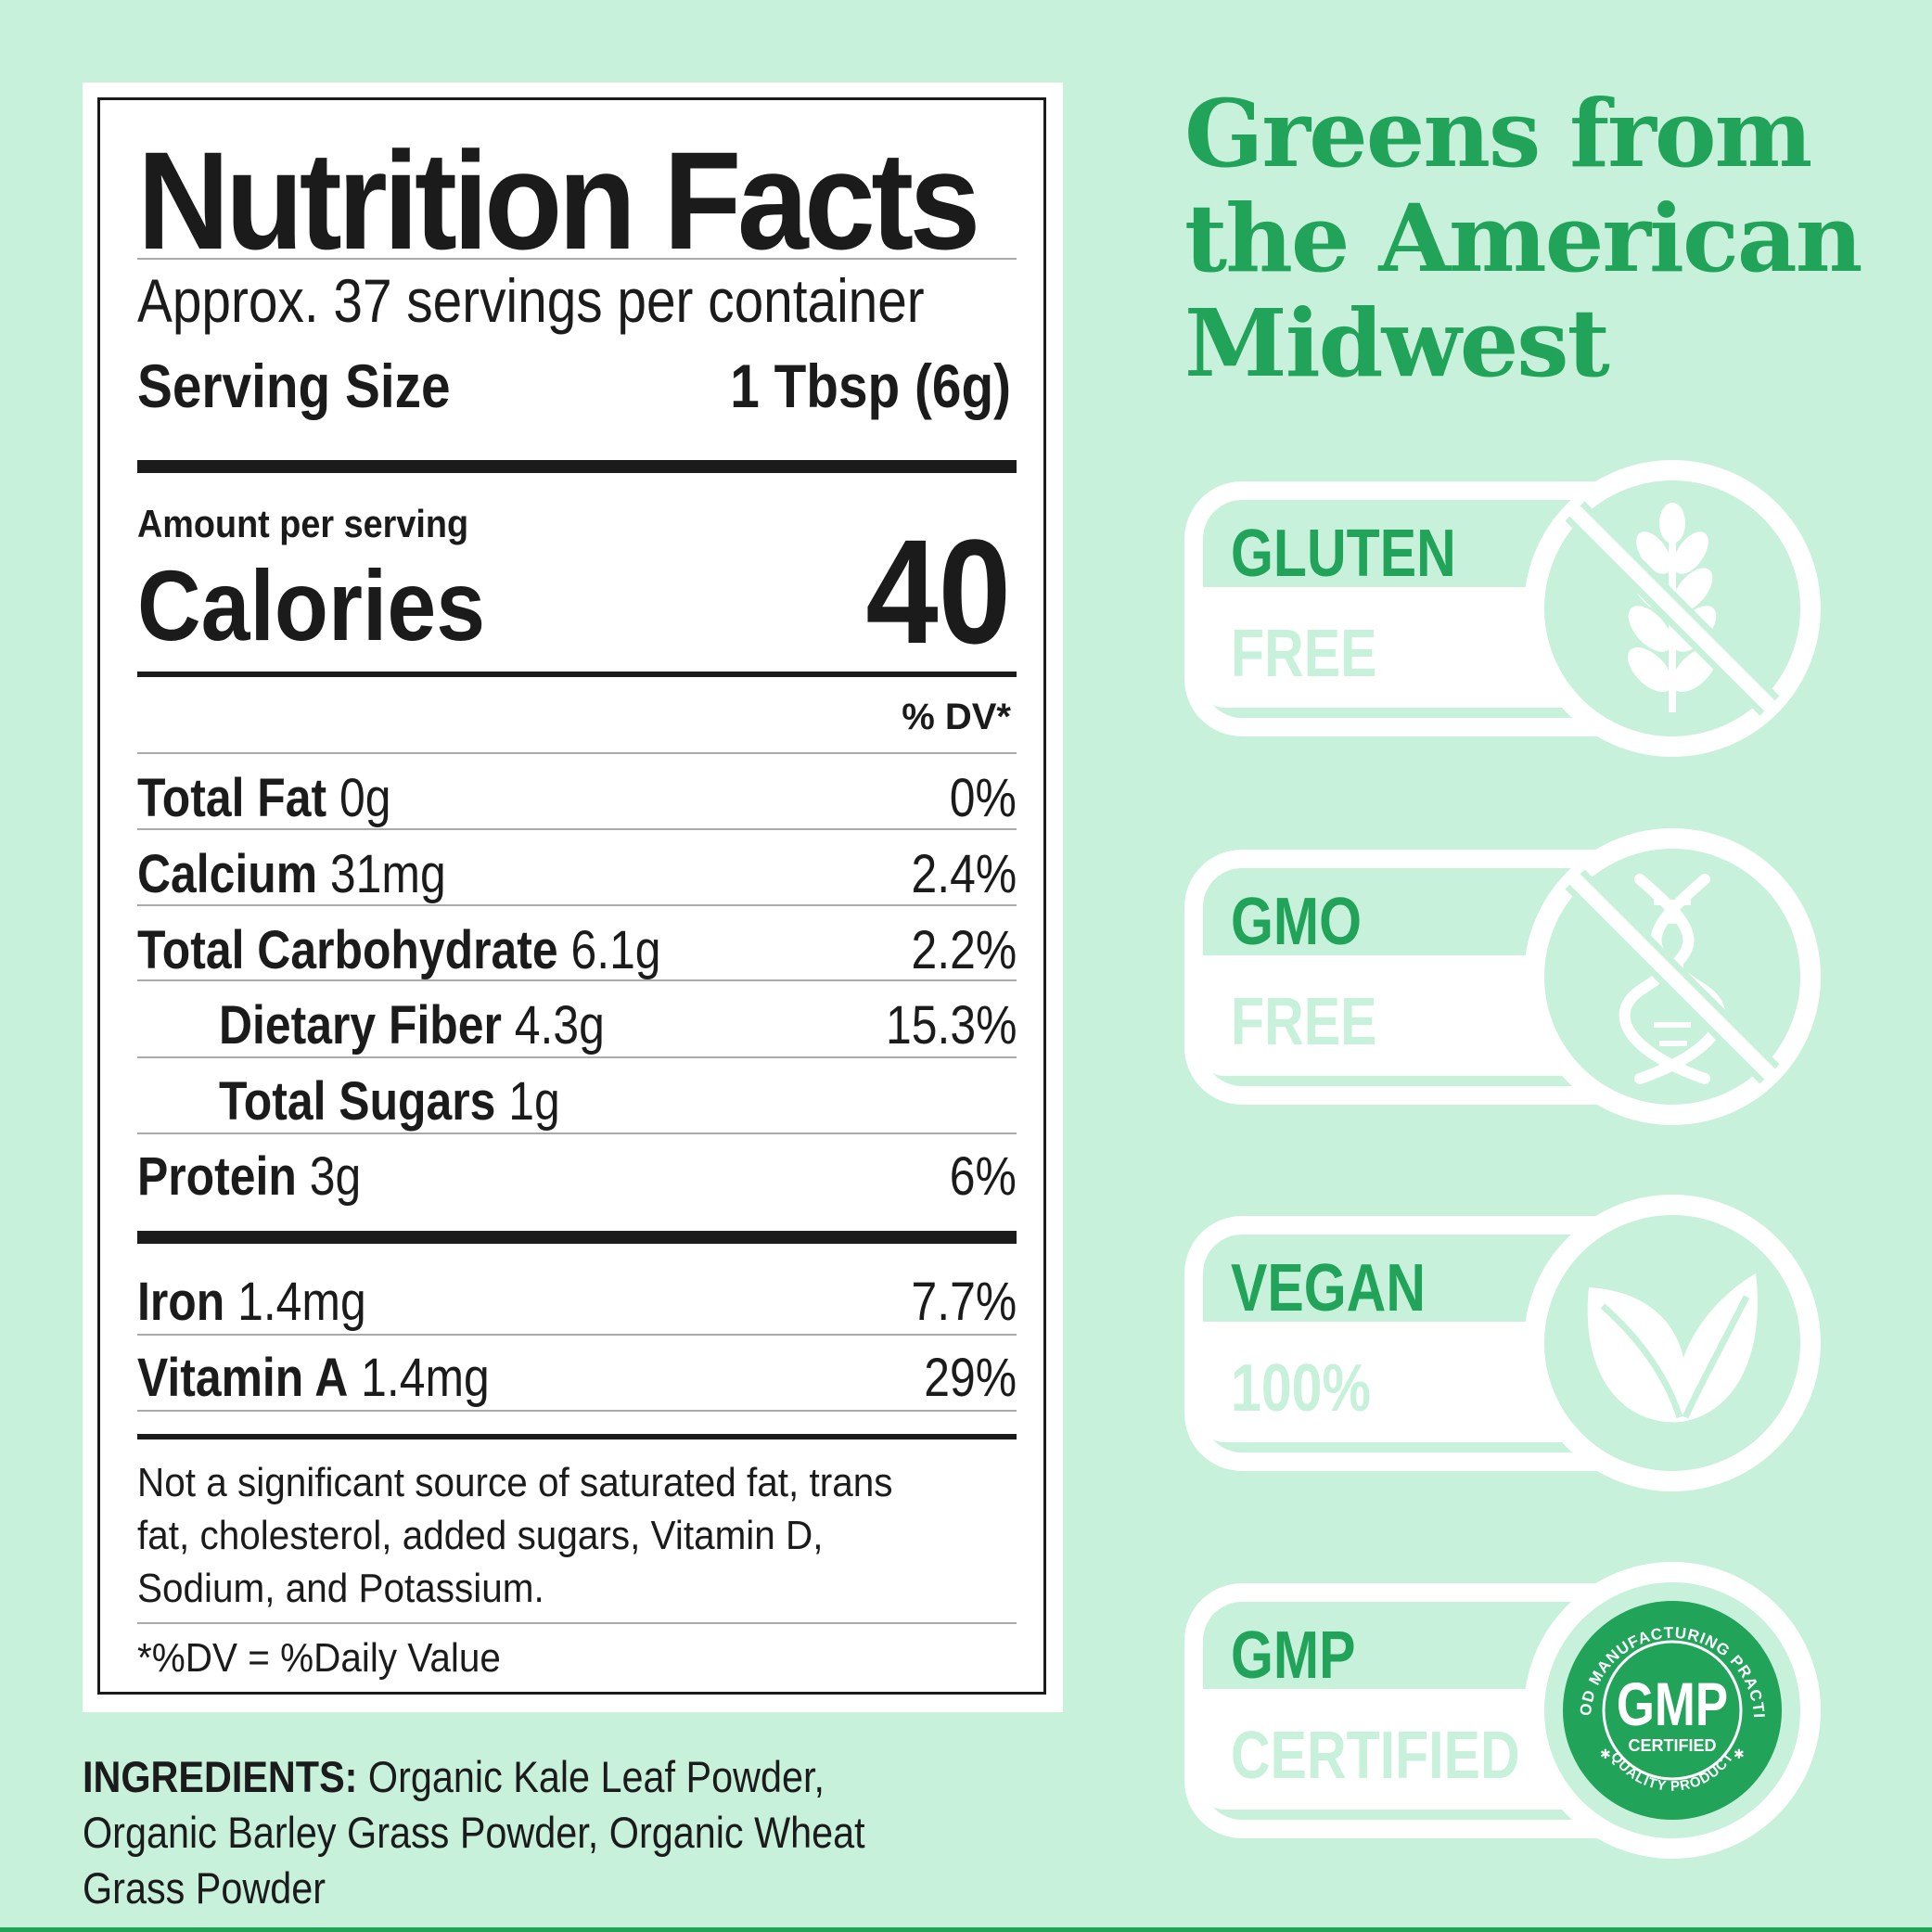 The width and height of the screenshot is (1932, 1932). What do you see at coordinates (227, 874) in the screenshot?
I see `nutrient-name: Calcium` at bounding box center [227, 874].